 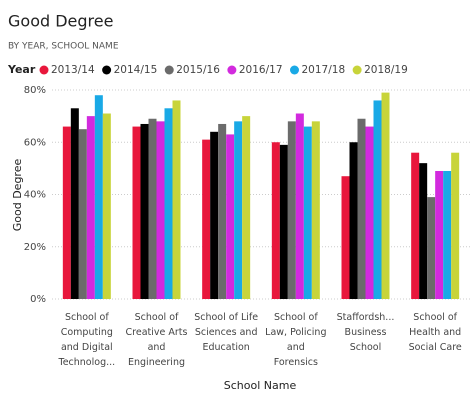 What do you see at coordinates (435, 332) in the screenshot?
I see `x-tick-label: School of Health and Social Care` at bounding box center [435, 332].